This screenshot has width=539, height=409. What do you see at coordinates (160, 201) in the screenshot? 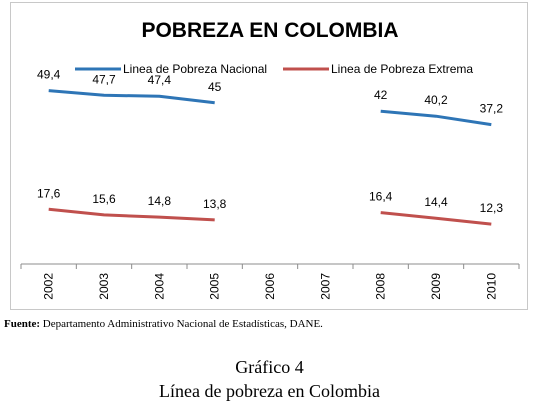
I see `data-label: 14,8` at bounding box center [160, 201].